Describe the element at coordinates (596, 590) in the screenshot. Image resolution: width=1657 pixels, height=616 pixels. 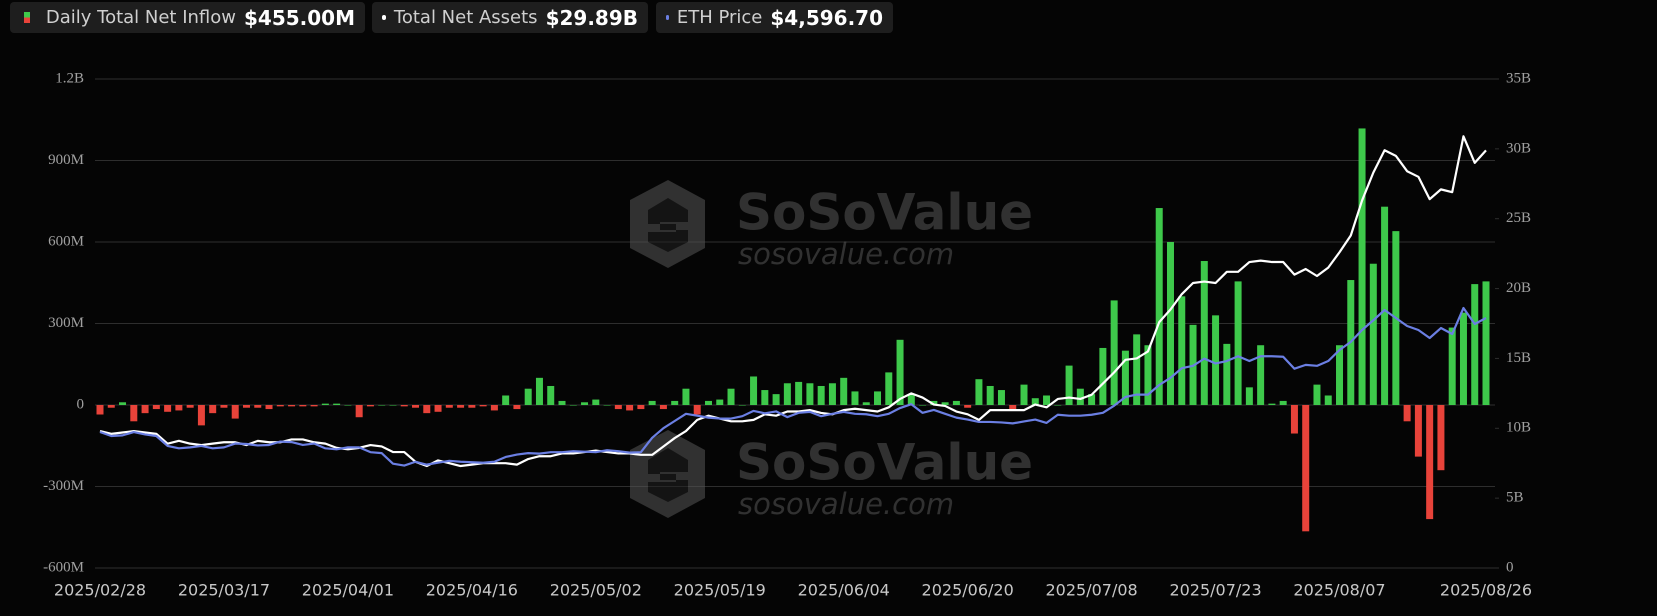
I see `x-tick-label: 2025/05/02` at that location.